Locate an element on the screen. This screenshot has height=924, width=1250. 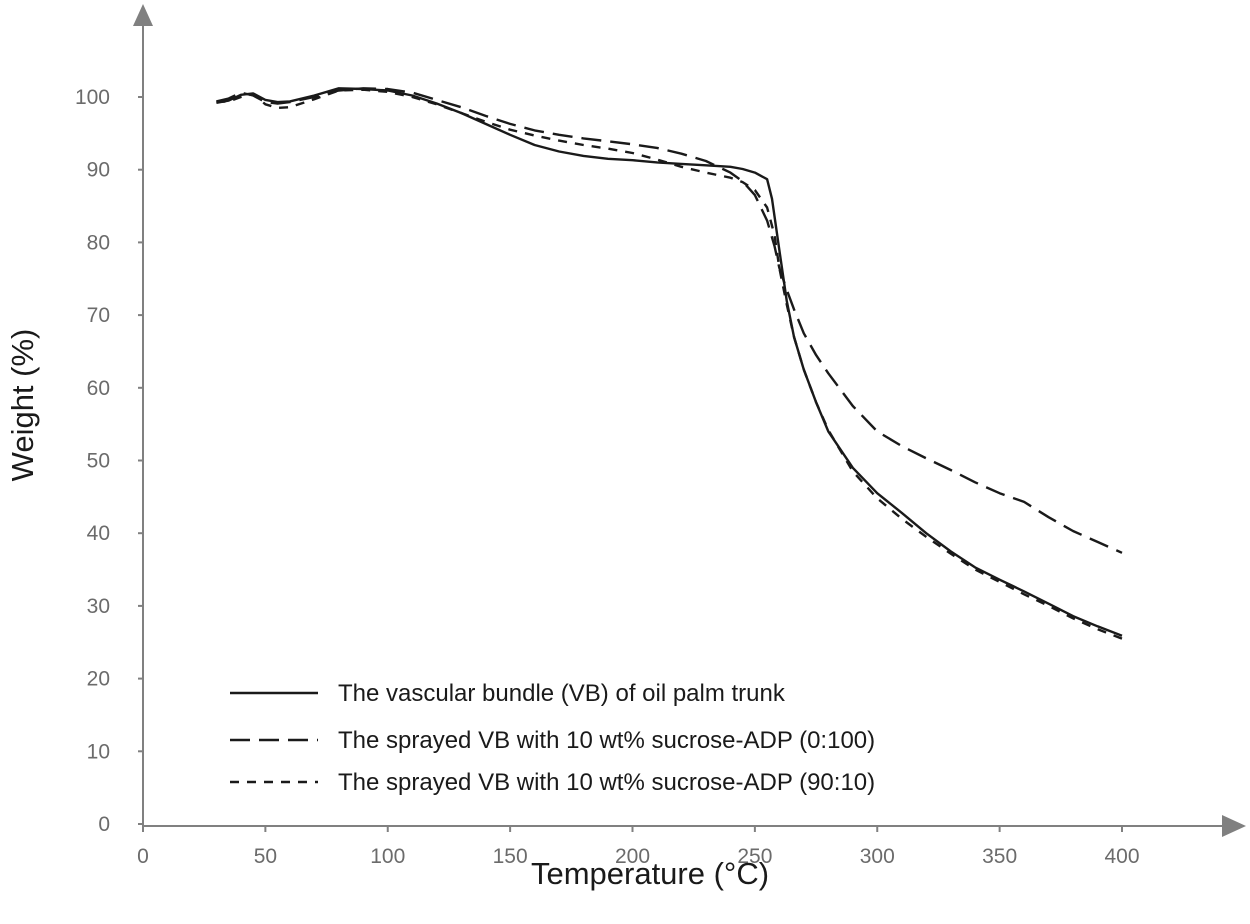
y-tick-label: 40 is located at coordinates (98, 533).